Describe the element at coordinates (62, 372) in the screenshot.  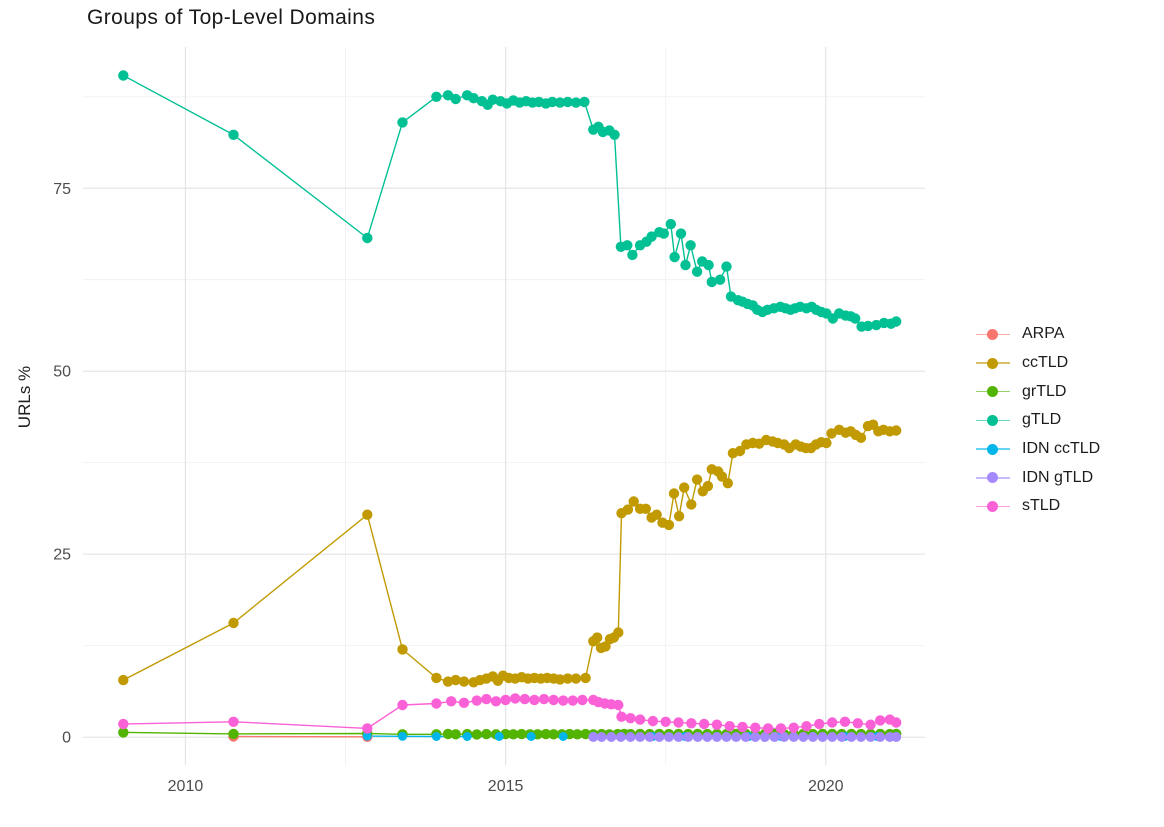
I see `y-tick-label: 50` at that location.